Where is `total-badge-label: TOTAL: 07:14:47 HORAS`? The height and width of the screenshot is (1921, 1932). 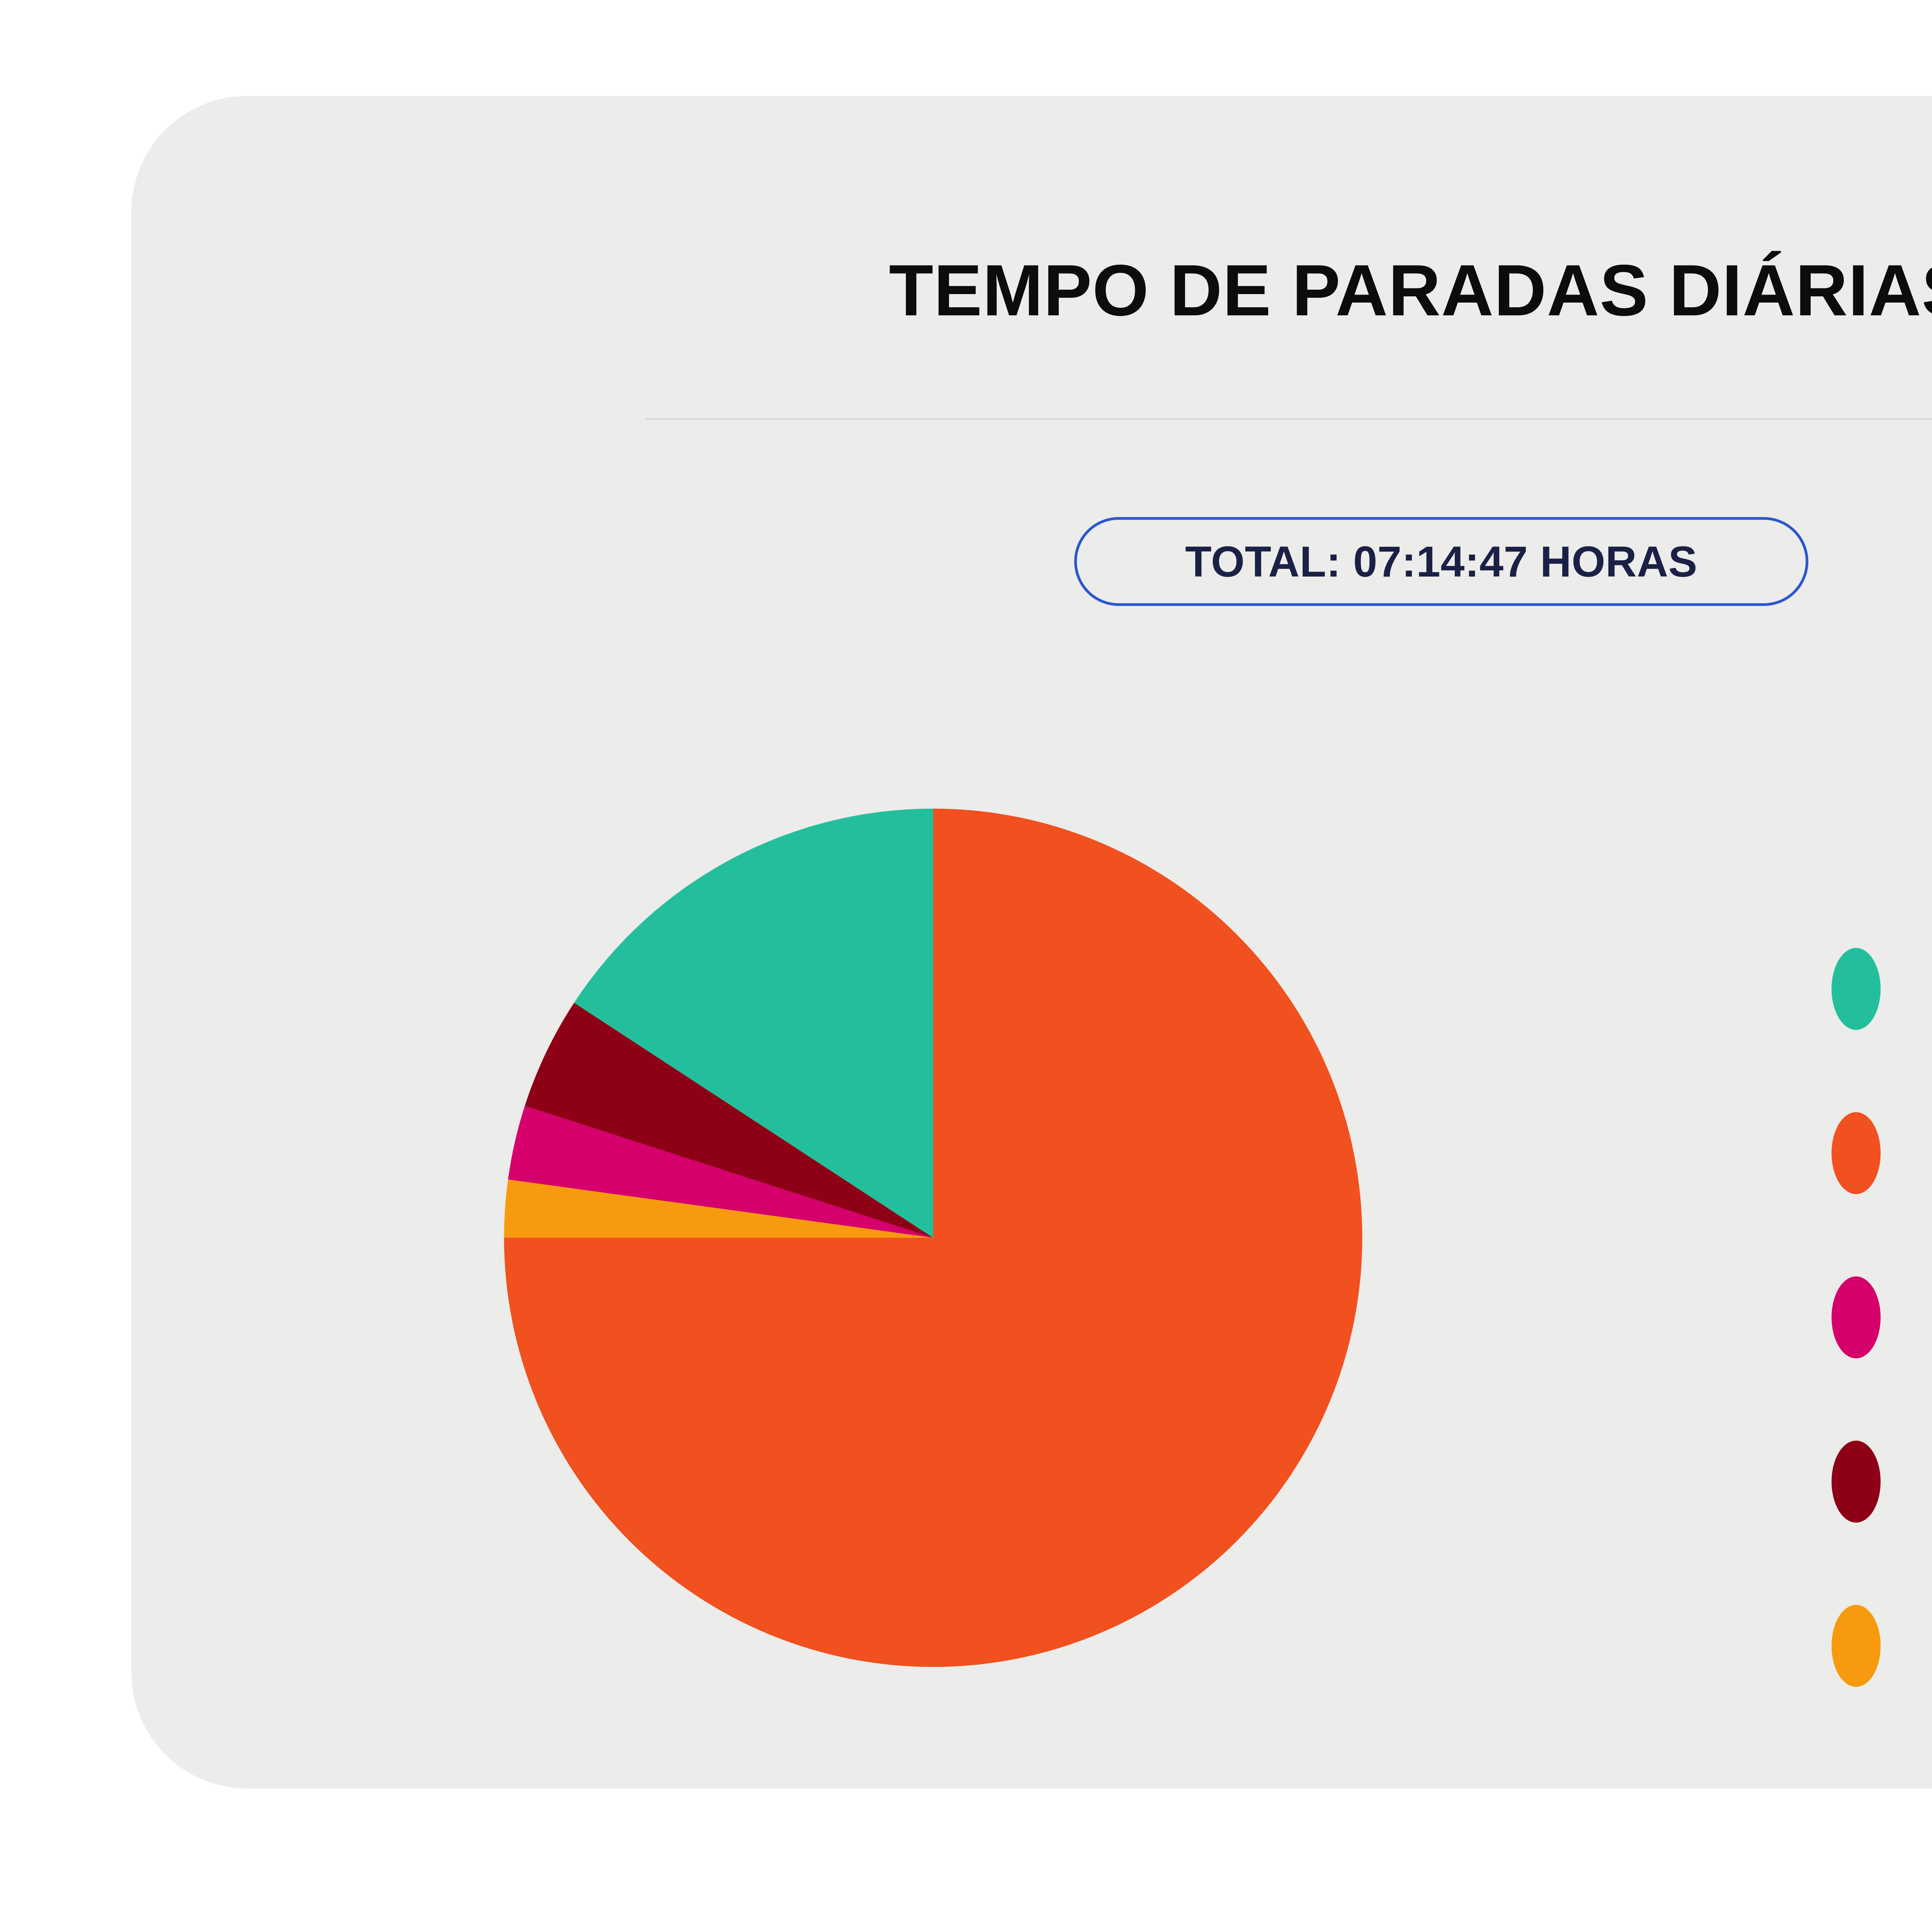 total-badge-label: TOTAL: 07:14:47 HORAS is located at coordinates (1441, 561).